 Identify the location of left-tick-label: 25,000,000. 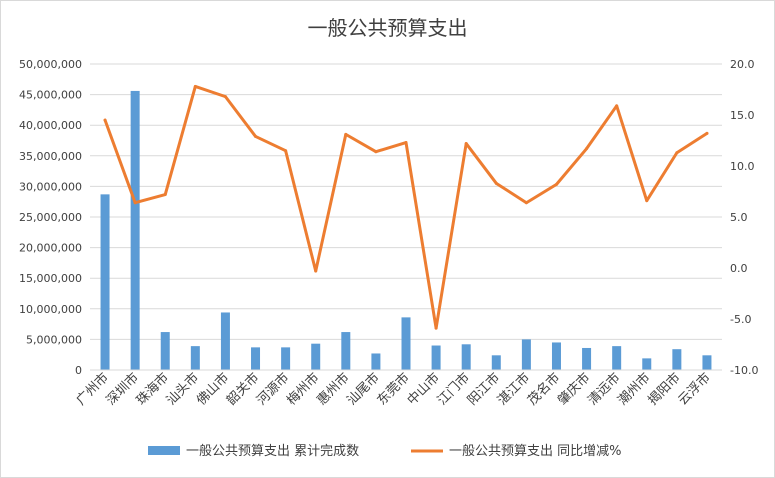
(50, 217).